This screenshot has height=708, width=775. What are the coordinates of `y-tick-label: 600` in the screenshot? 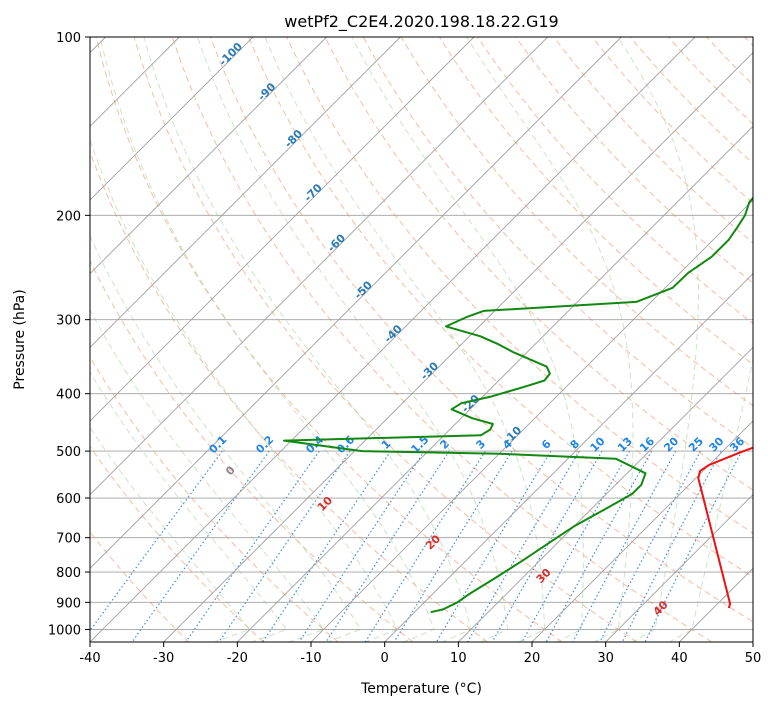 It's located at (68, 499).